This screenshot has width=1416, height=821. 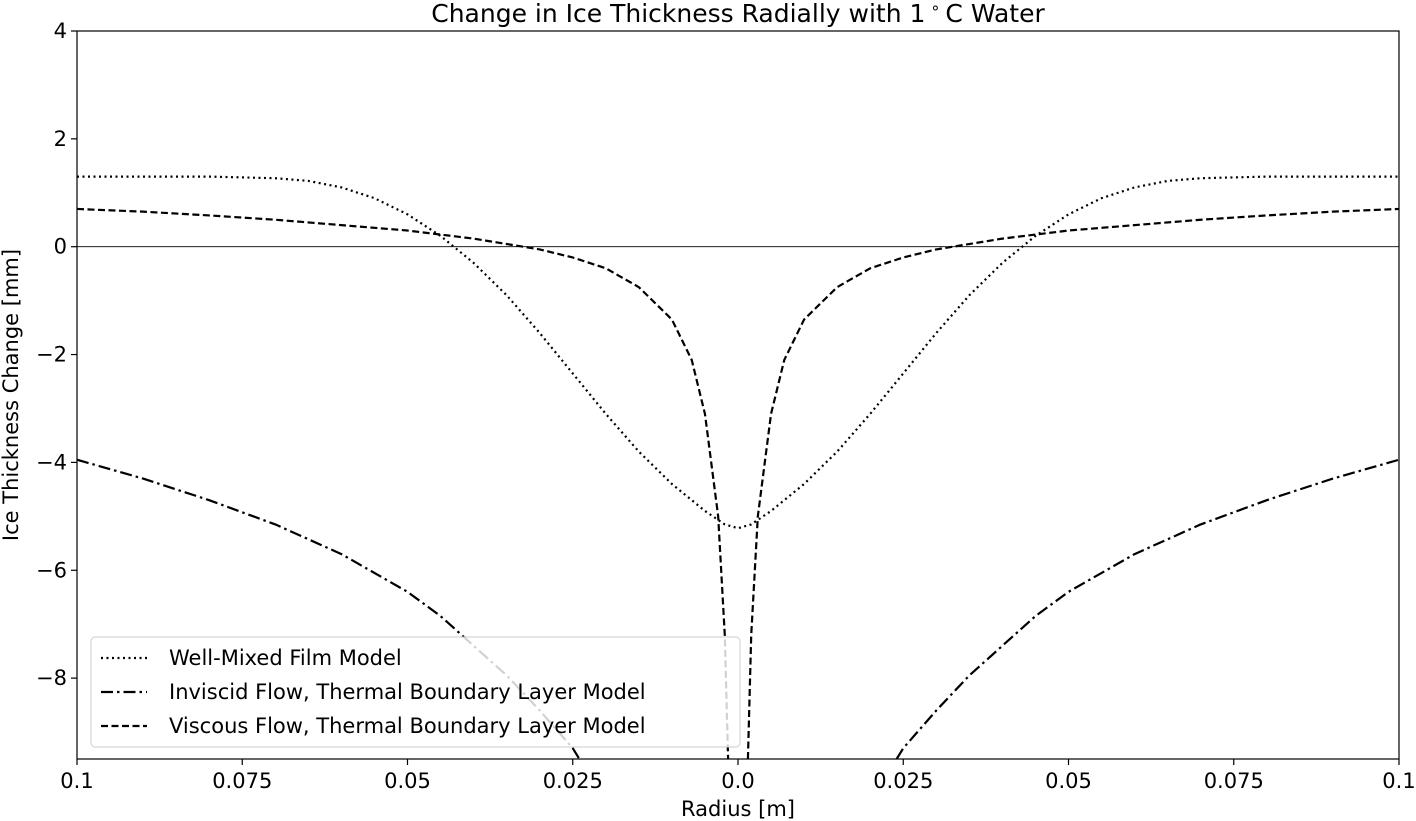 I want to click on y-tick-label: −6, so click(x=51, y=570).